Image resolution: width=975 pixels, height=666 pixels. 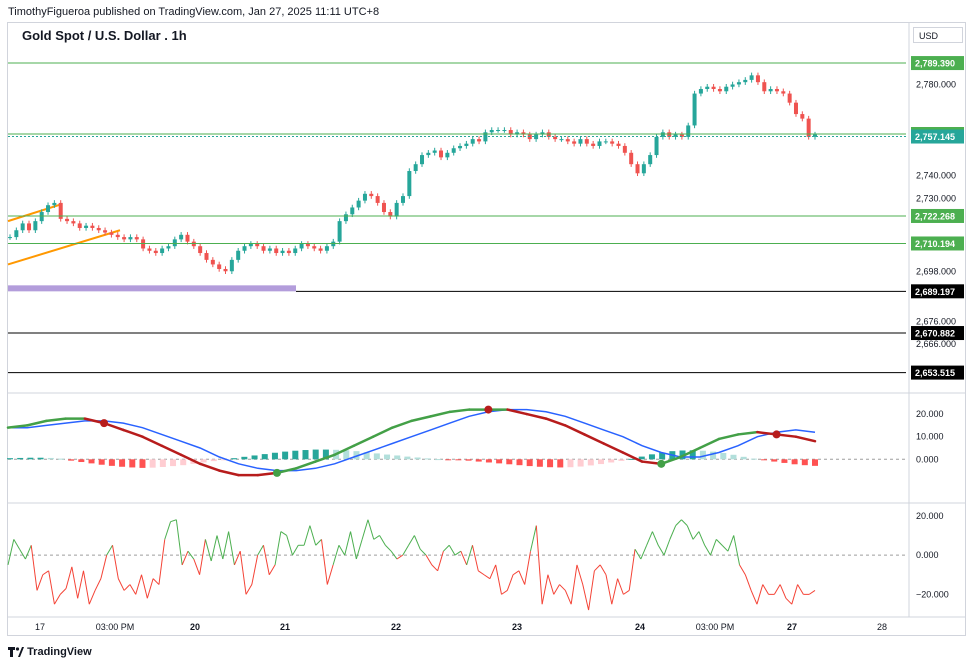 What do you see at coordinates (935, 216) in the screenshot?
I see `price-level-label: 2,722.268` at bounding box center [935, 216].